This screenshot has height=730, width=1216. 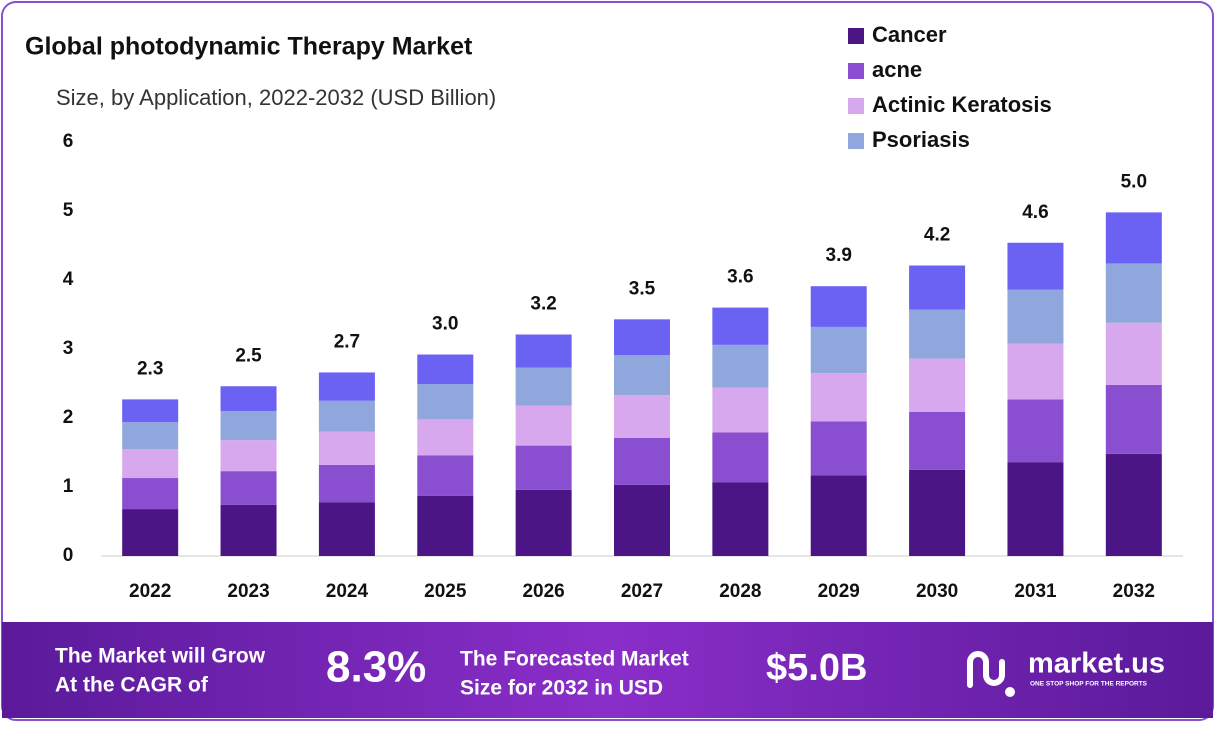 I want to click on y-tick-label: 1, so click(x=68, y=486).